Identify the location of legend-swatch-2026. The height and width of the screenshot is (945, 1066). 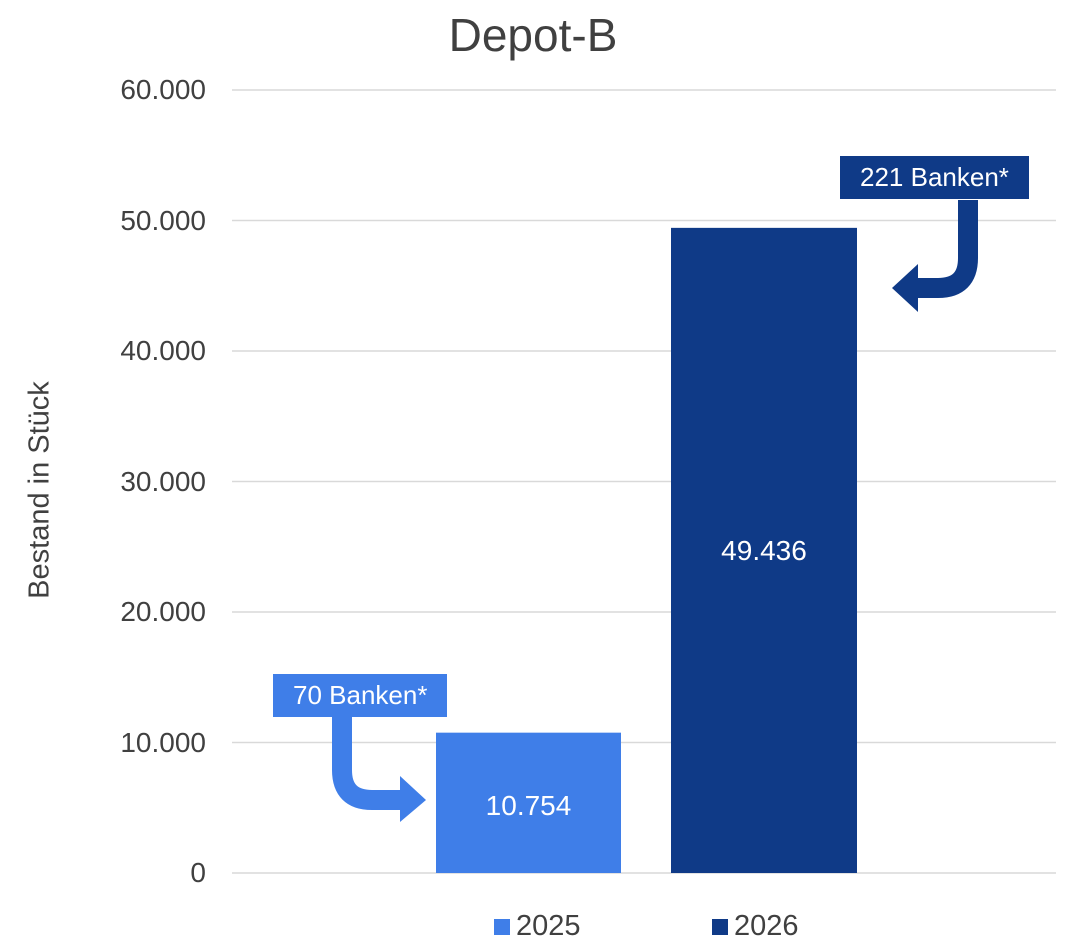
(720, 926).